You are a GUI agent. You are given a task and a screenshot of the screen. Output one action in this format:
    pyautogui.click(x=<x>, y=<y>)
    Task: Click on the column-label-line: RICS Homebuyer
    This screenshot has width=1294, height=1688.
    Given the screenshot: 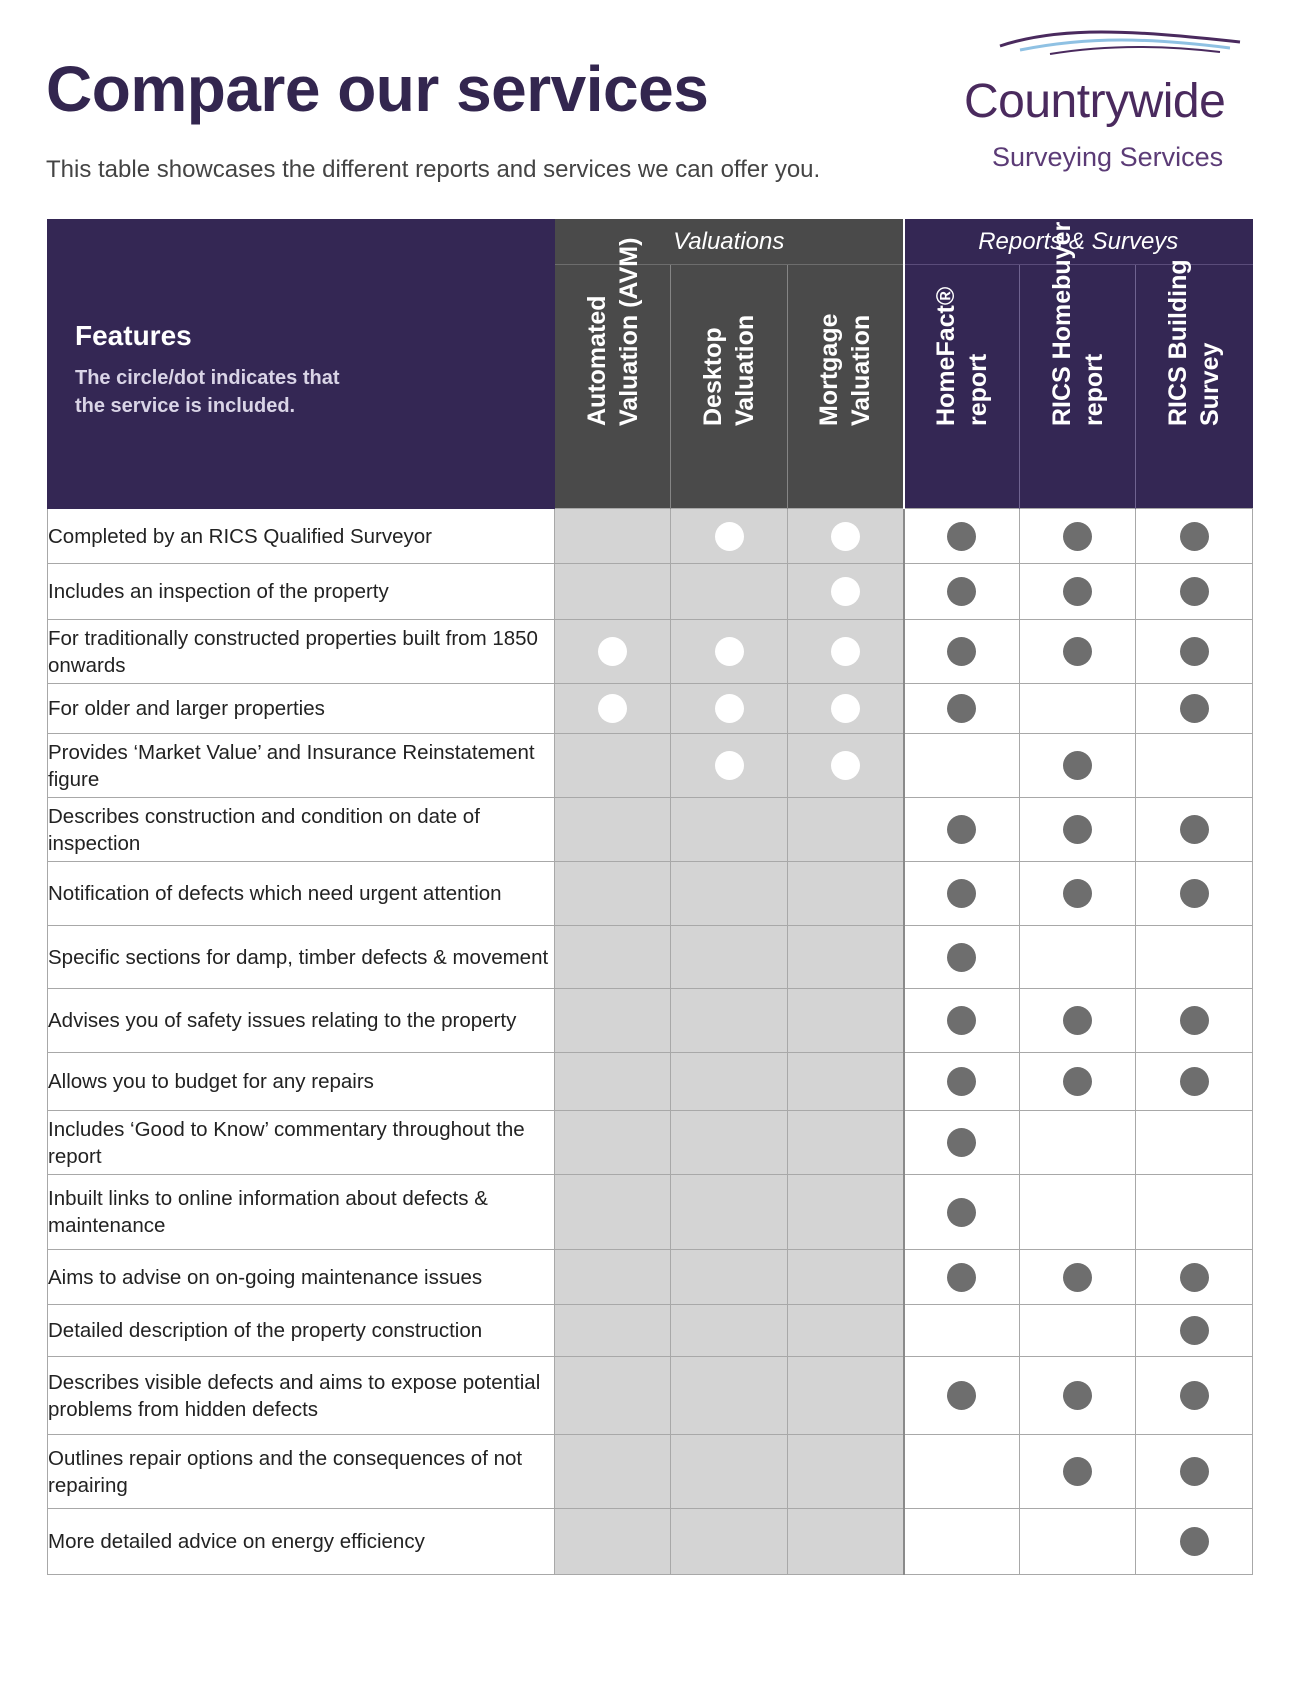 What is the action you would take?
    pyautogui.click(x=1061, y=323)
    